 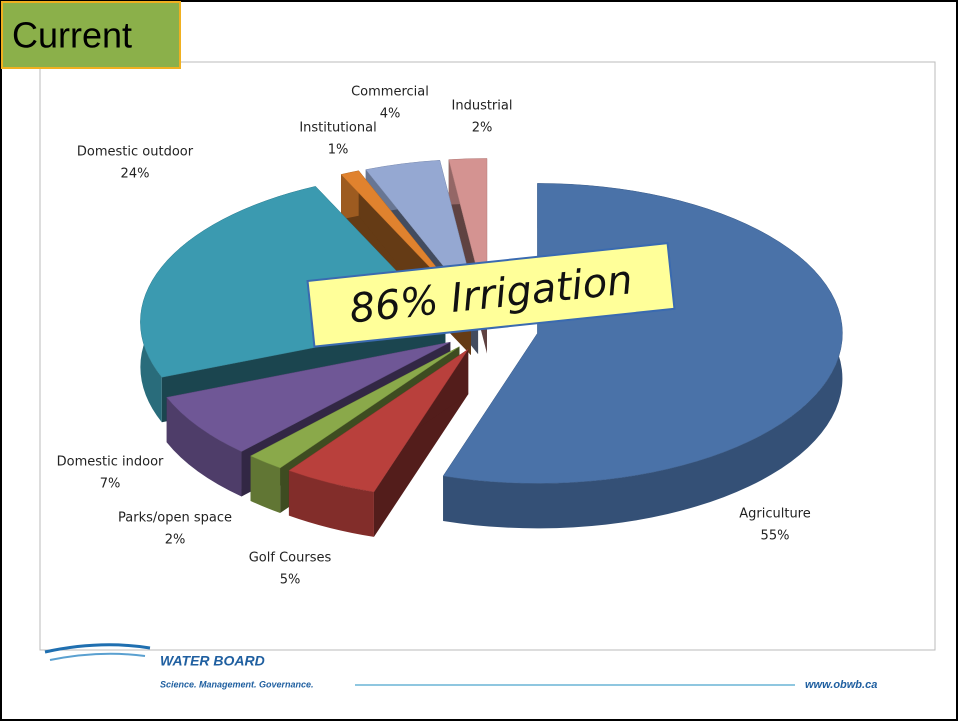 I want to click on title: Current, so click(x=72, y=35).